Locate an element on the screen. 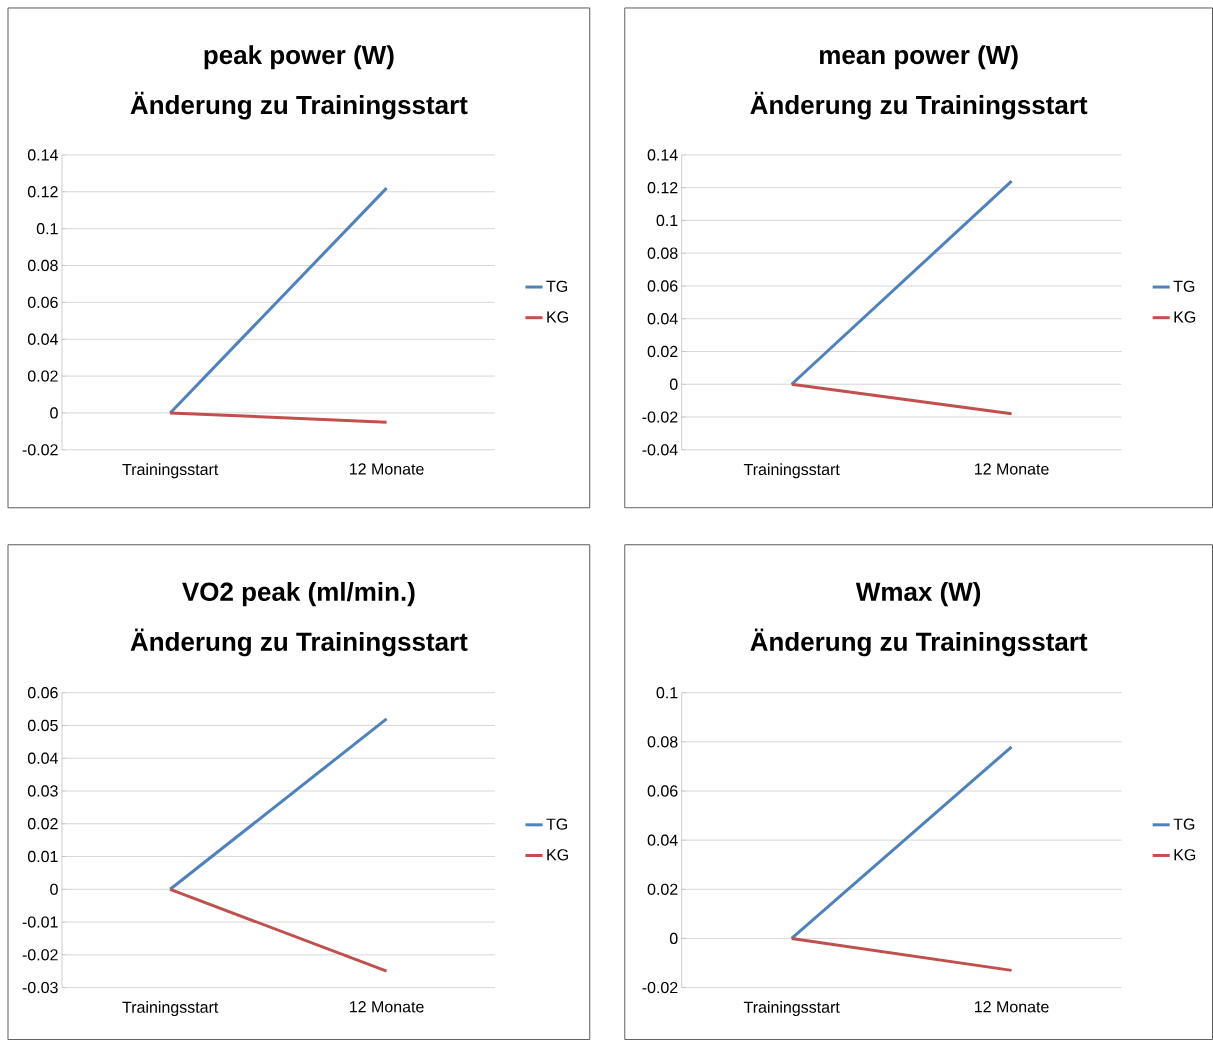 Image resolution: width=1213 pixels, height=1040 pixels. y-tick-label: 0.01 is located at coordinates (42, 856).